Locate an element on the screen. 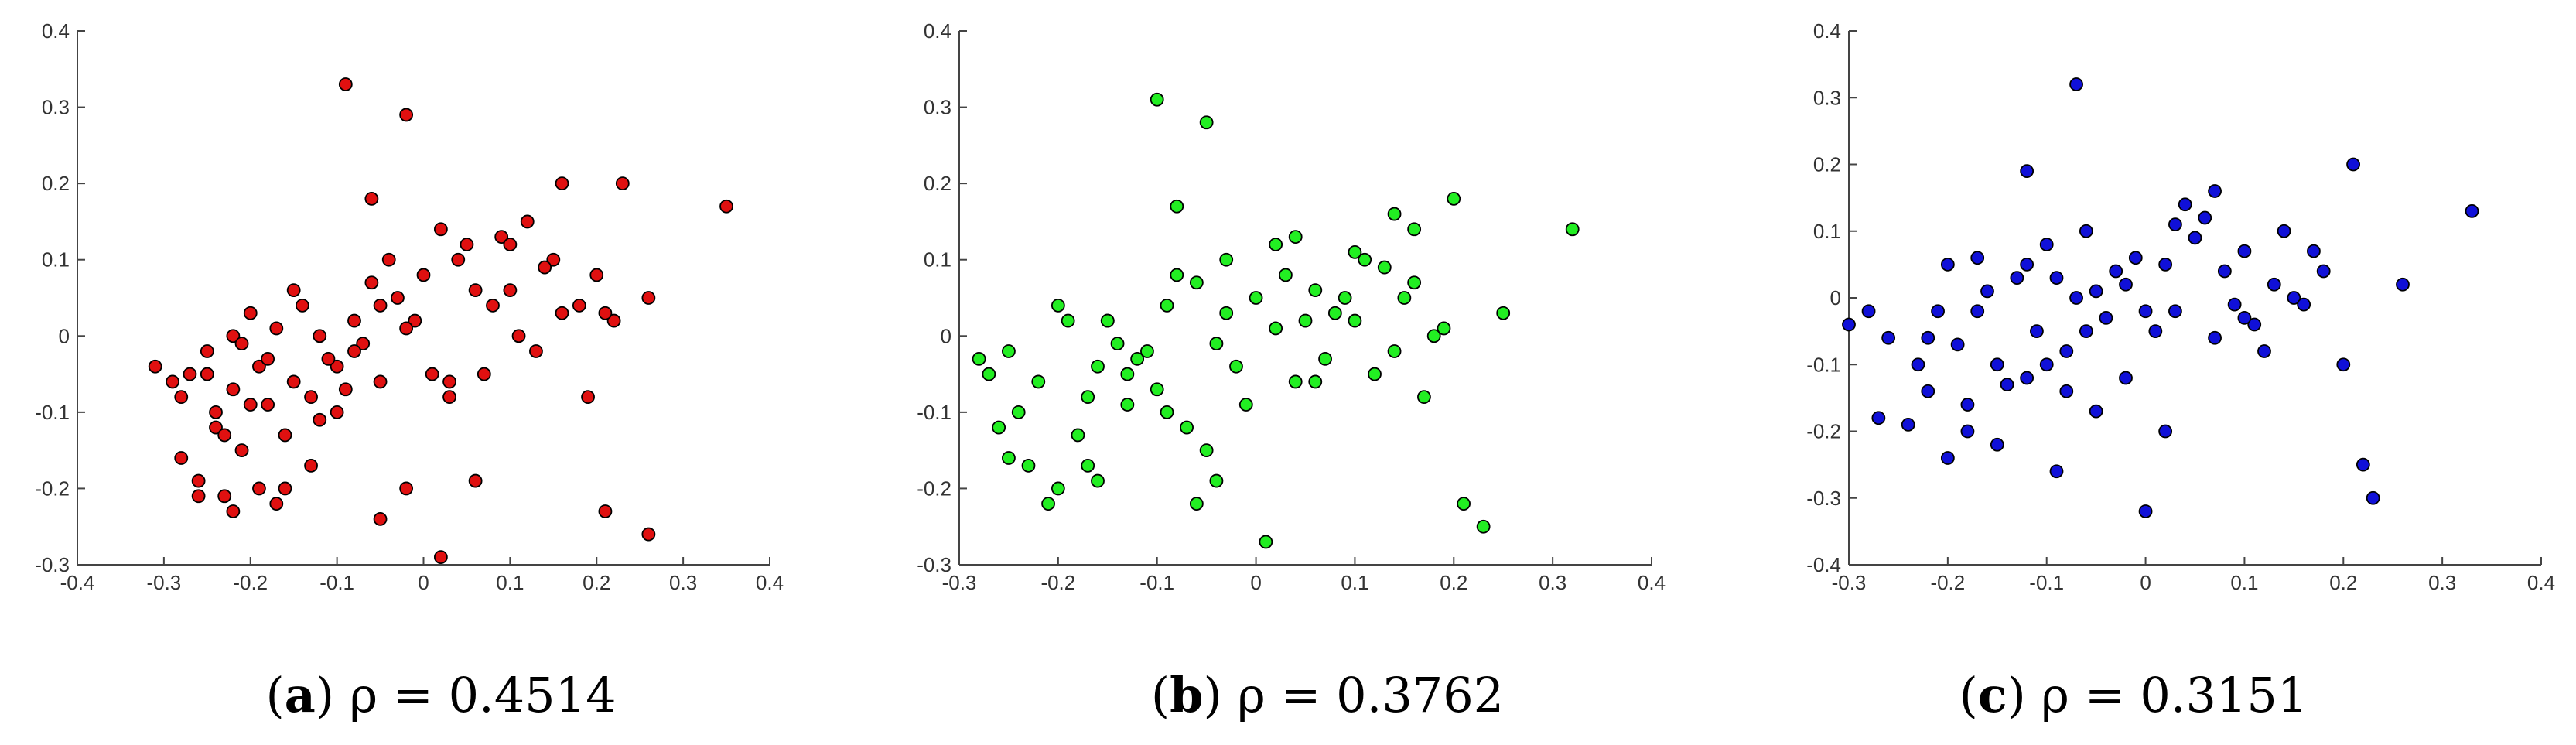 This screenshot has height=745, width=2576. y-tick-label-a: -0.1 is located at coordinates (52, 413).